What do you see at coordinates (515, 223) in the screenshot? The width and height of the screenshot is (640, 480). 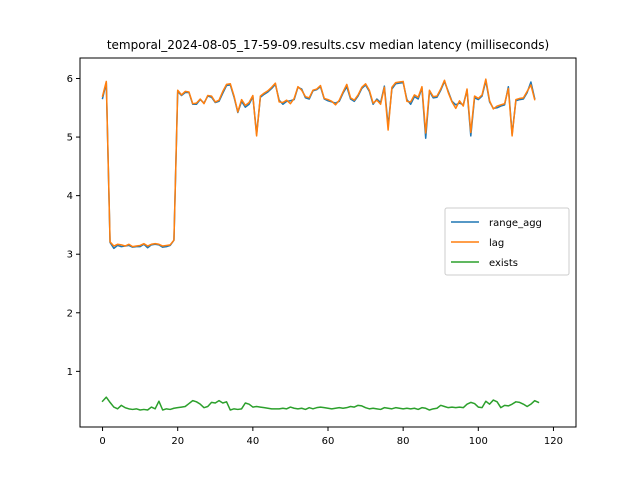 I see `legend-entry-label: range_agg` at bounding box center [515, 223].